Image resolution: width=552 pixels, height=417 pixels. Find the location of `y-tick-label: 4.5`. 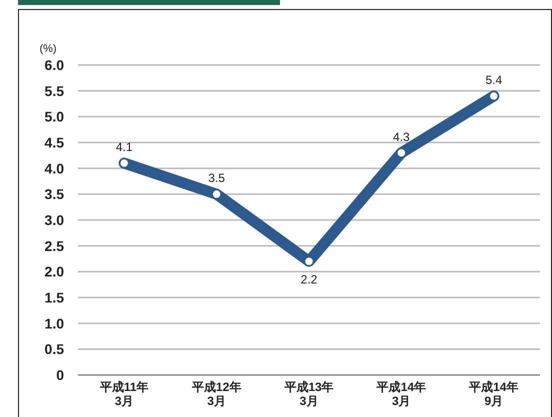

y-tick-label: 4.5 is located at coordinates (54, 142).